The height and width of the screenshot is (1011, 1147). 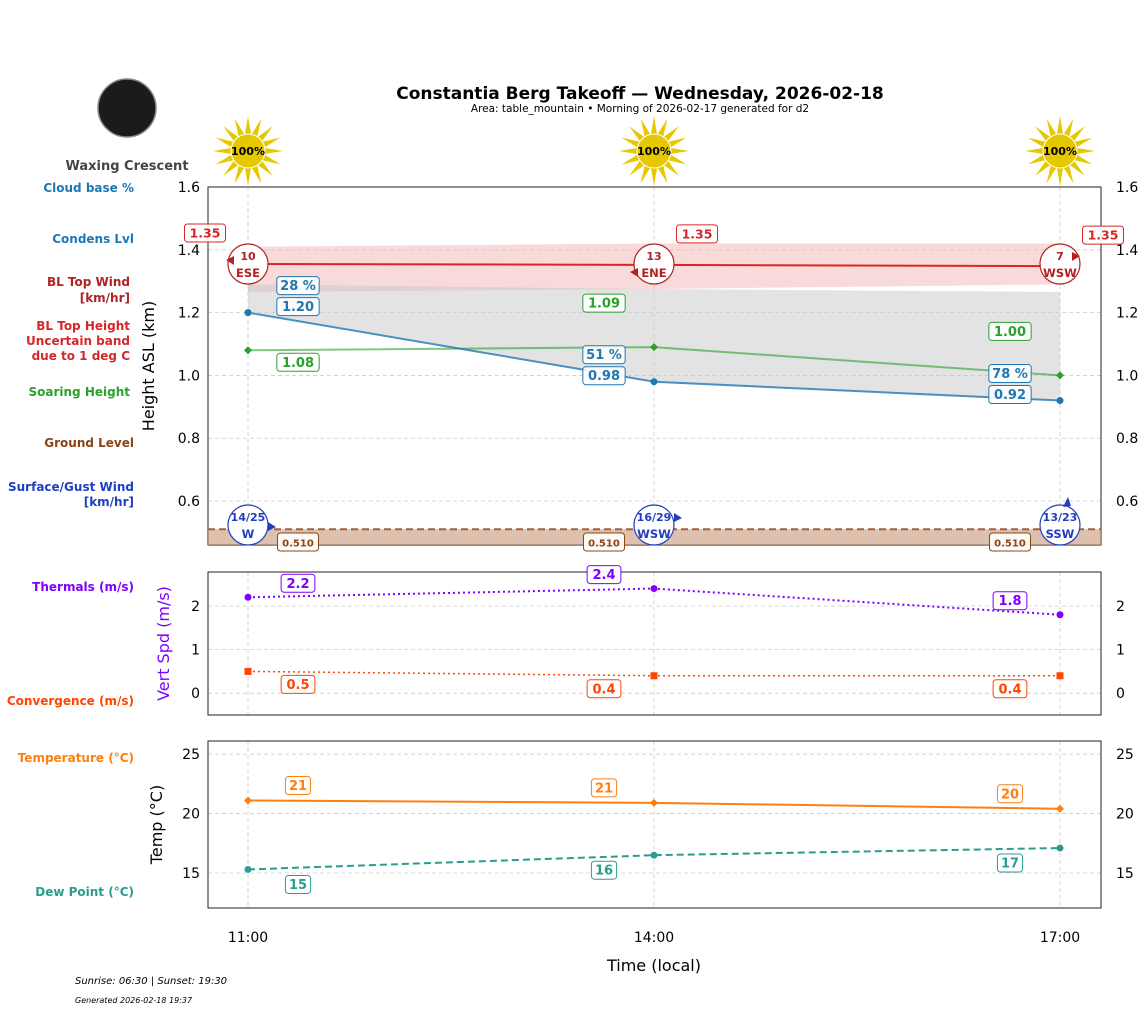 I want to click on soaring-value-label: 1.00, so click(x=1010, y=332).